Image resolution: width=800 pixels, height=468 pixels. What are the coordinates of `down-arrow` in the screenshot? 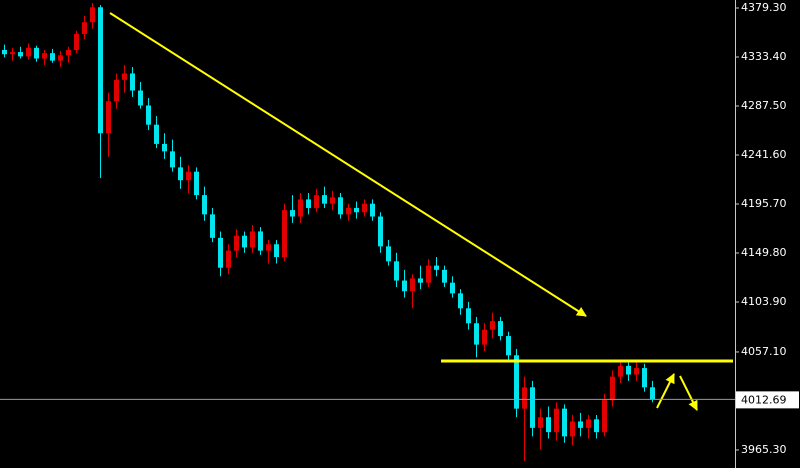 It's located at (688, 393).